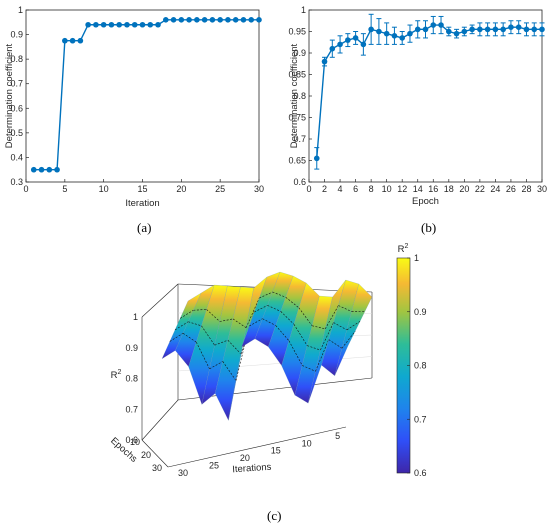 Image resolution: width=550 pixels, height=528 pixels. What do you see at coordinates (433, 189) in the screenshot?
I see `x-tick-label: 16` at bounding box center [433, 189].